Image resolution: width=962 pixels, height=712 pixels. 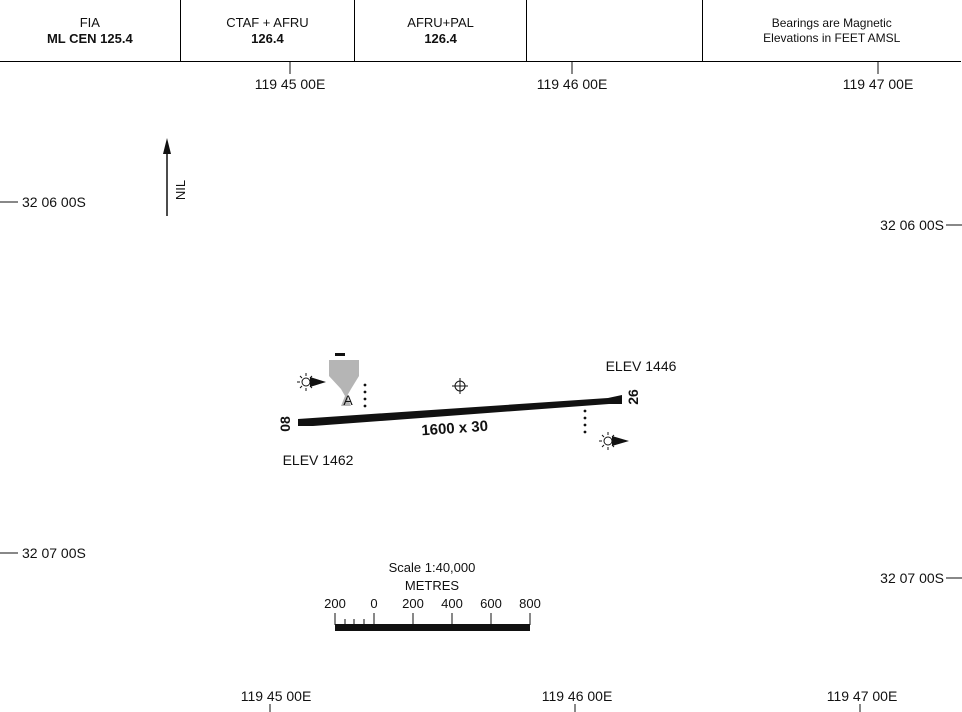 What do you see at coordinates (572, 84) in the screenshot?
I see `lon-top-2: 119 46 00E` at bounding box center [572, 84].